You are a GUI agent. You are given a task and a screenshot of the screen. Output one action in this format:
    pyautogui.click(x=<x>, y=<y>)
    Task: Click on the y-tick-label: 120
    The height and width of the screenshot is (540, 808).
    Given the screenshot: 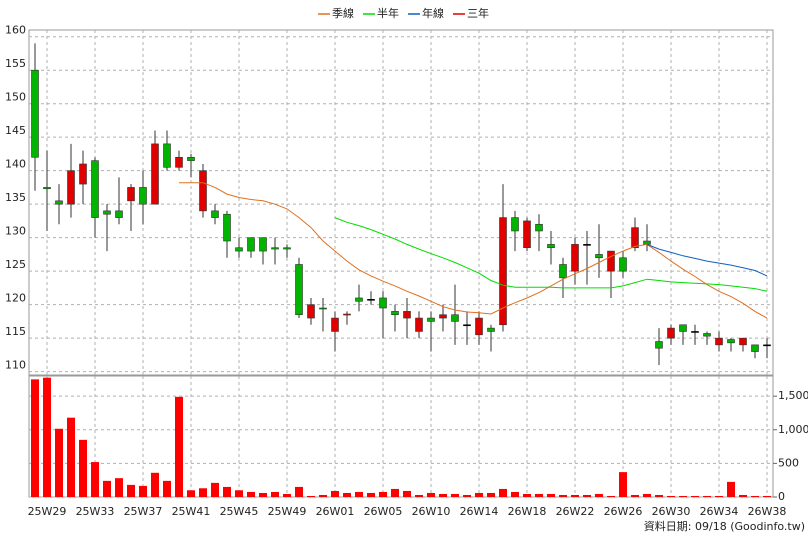 What is the action you would take?
    pyautogui.click(x=15, y=298)
    